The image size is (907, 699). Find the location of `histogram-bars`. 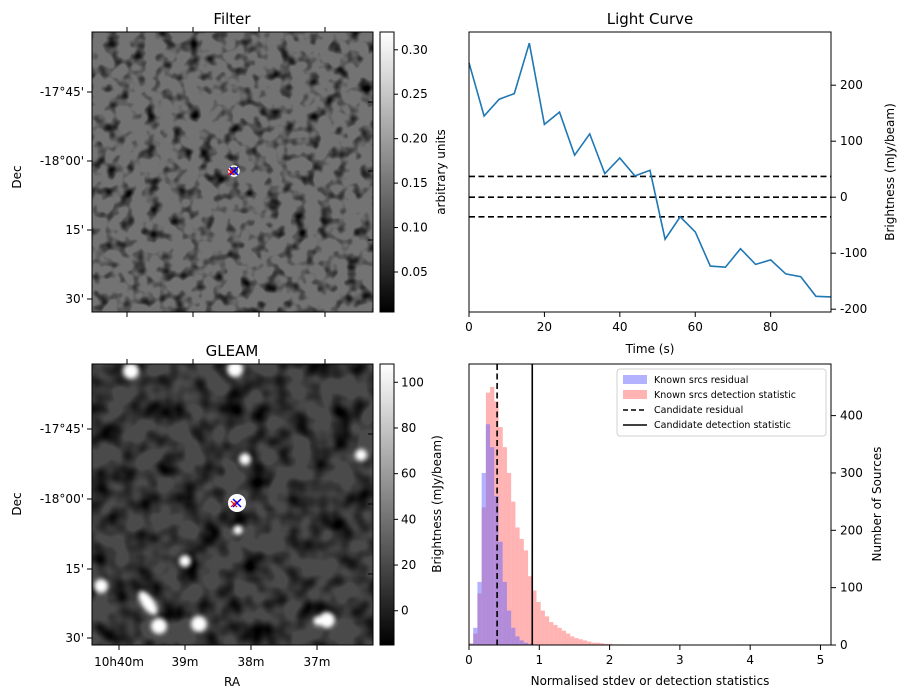

histogram-bars is located at coordinates (606, 515).